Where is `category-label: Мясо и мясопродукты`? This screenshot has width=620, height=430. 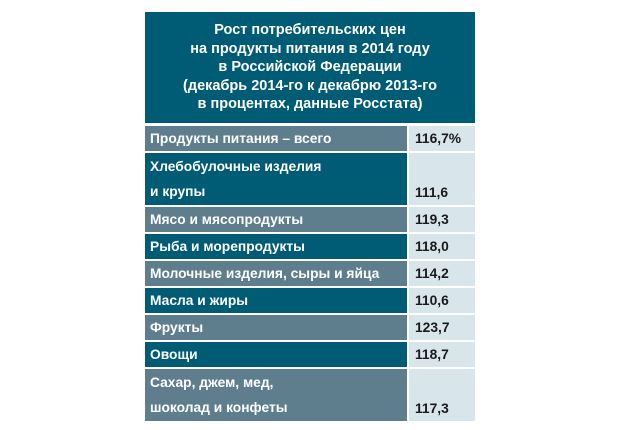
category-label: Мясо и мясопродукты is located at coordinates (276, 219).